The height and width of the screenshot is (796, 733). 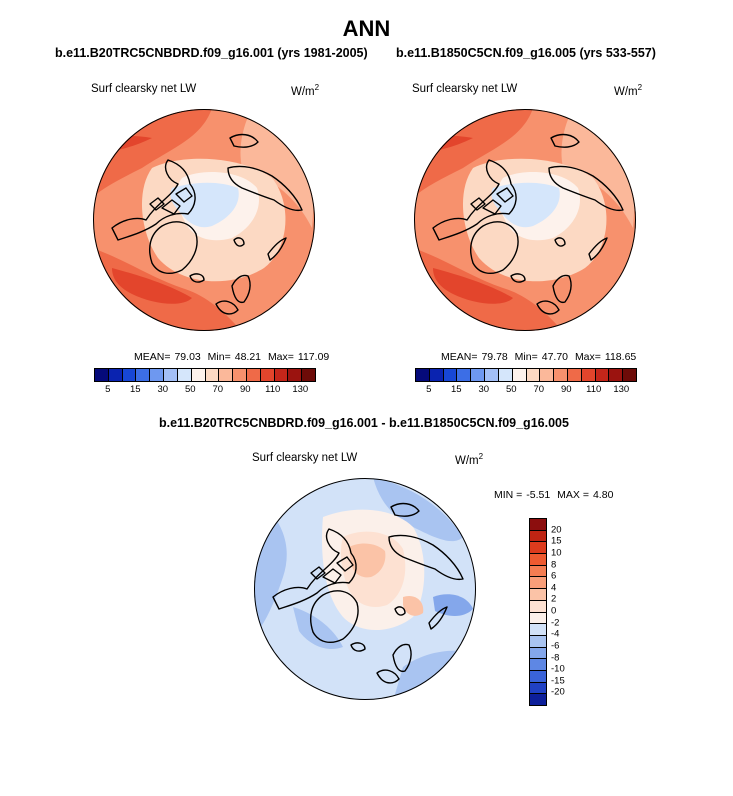 I want to click on colorbar-tick-label: -8, so click(x=555, y=657).